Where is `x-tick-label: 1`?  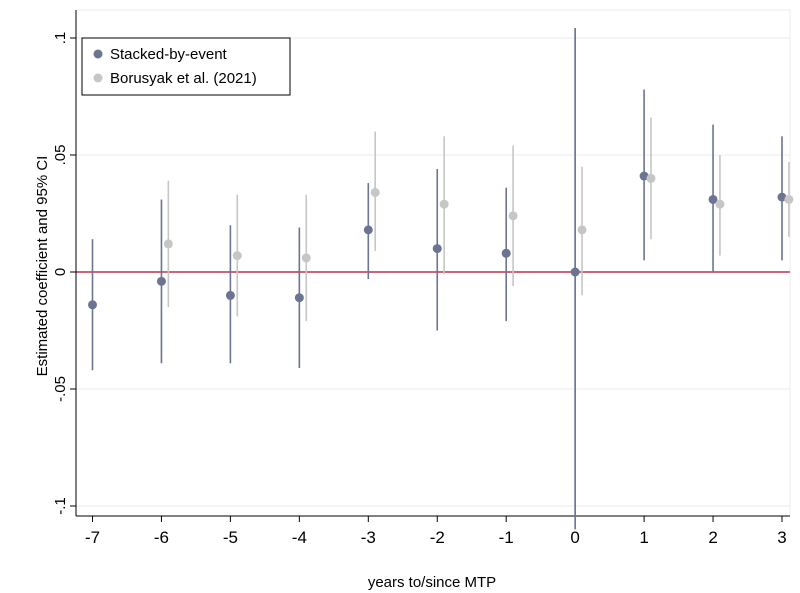
x-tick-label: 1 is located at coordinates (643, 537).